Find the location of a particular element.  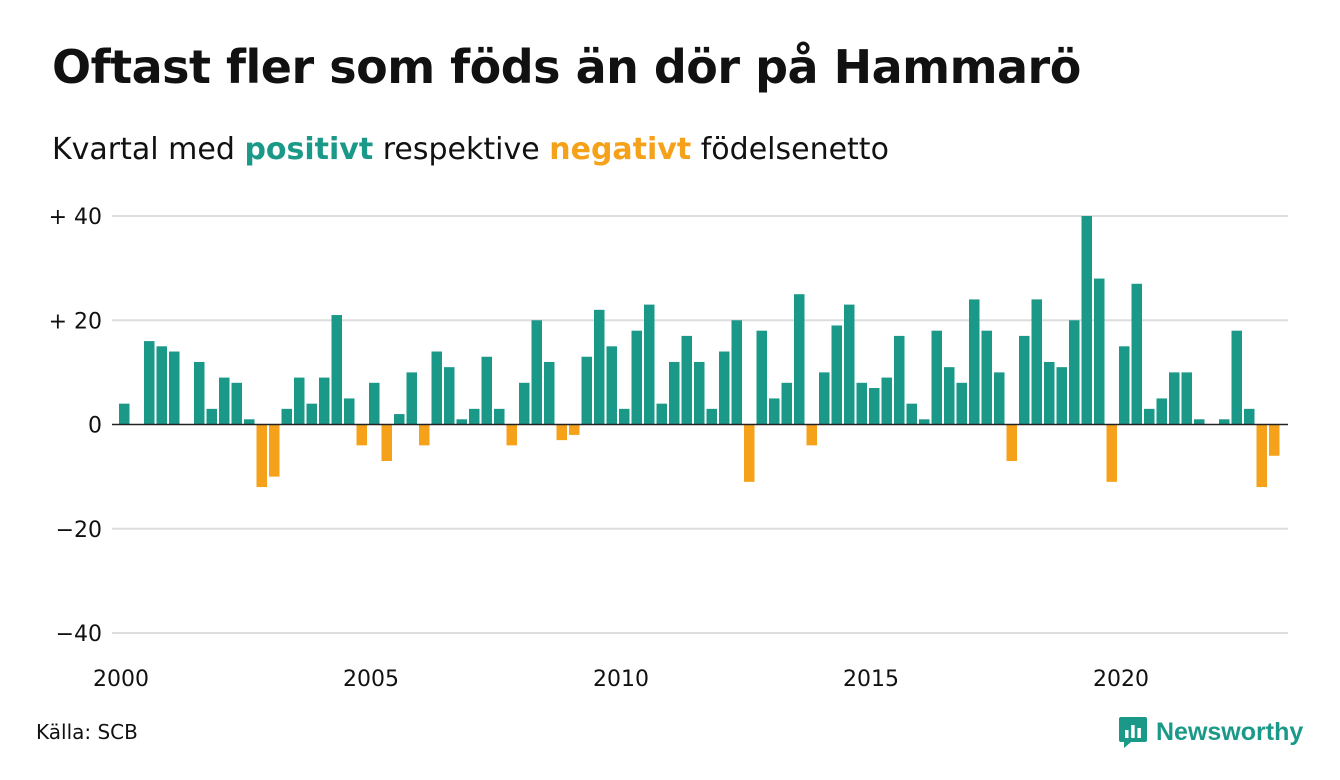

x-tick-label: 2000 is located at coordinates (121, 679).